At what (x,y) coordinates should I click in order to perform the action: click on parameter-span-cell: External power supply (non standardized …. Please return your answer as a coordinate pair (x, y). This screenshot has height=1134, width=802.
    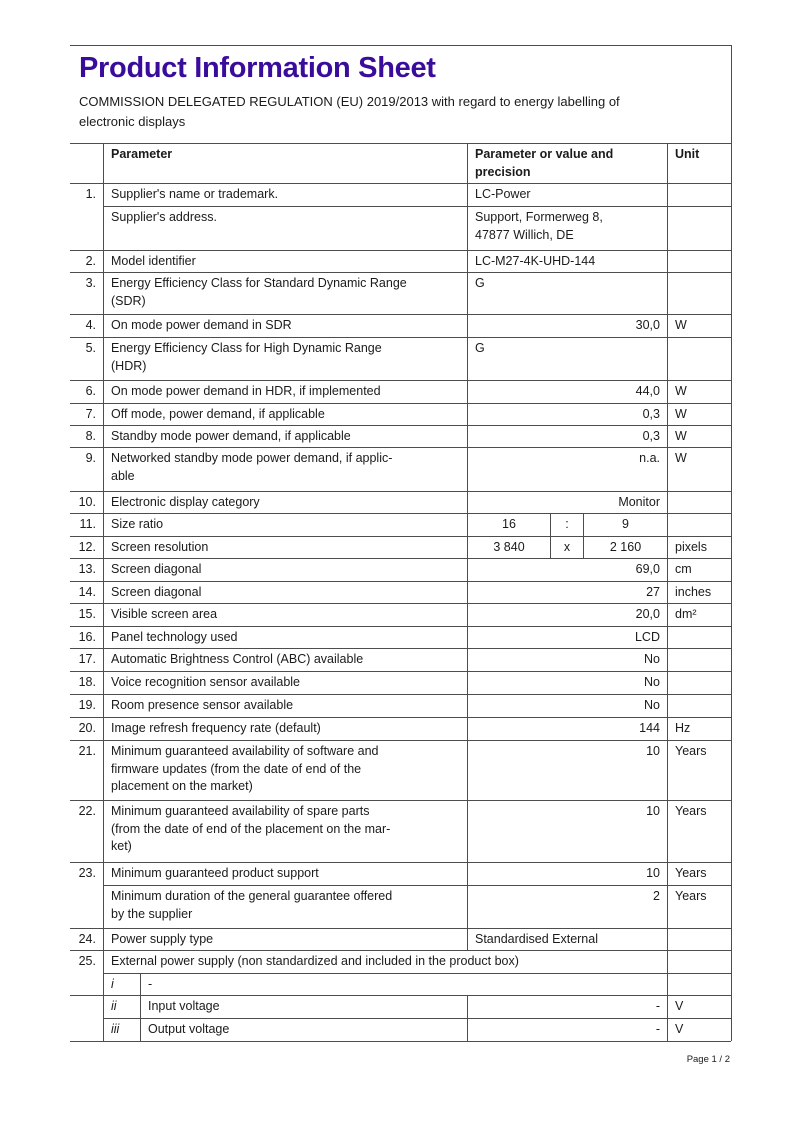
    Looking at the image, I should click on (385, 961).